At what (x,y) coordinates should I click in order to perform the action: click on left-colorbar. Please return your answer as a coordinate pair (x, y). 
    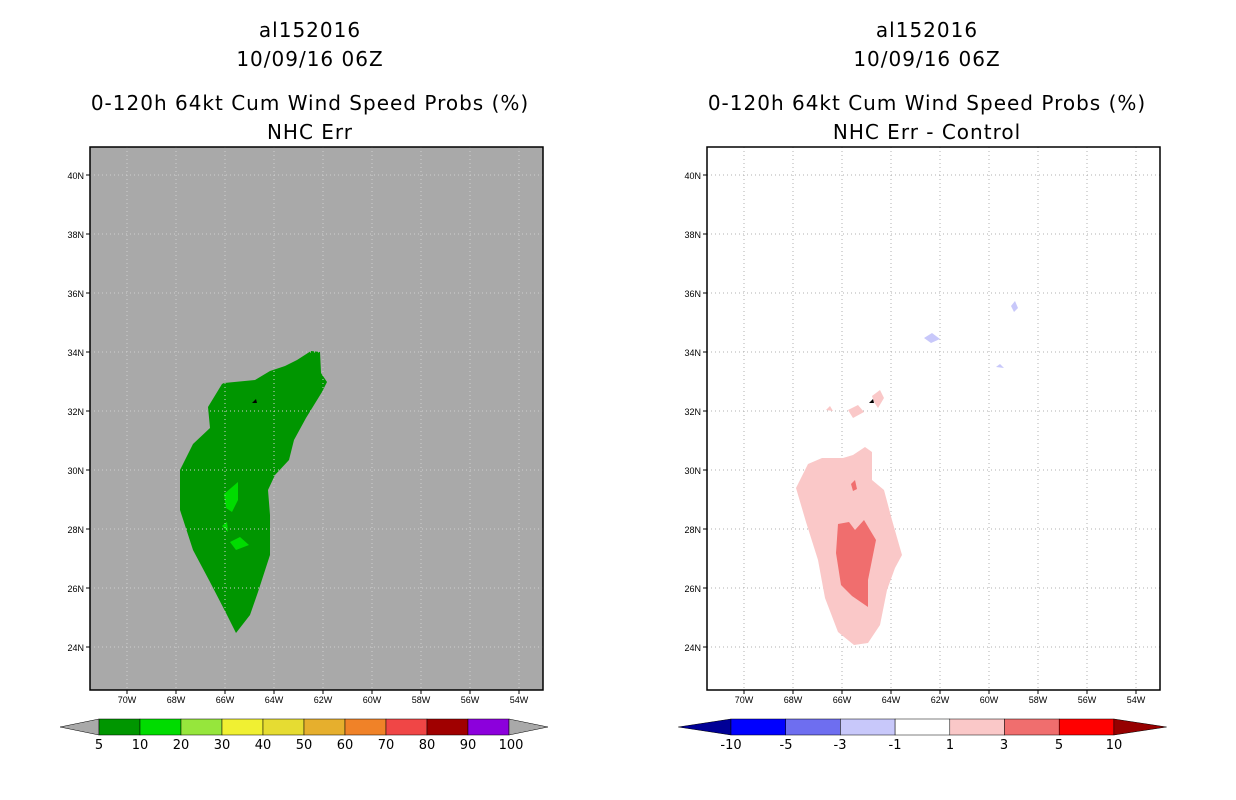
    Looking at the image, I should click on (304, 727).